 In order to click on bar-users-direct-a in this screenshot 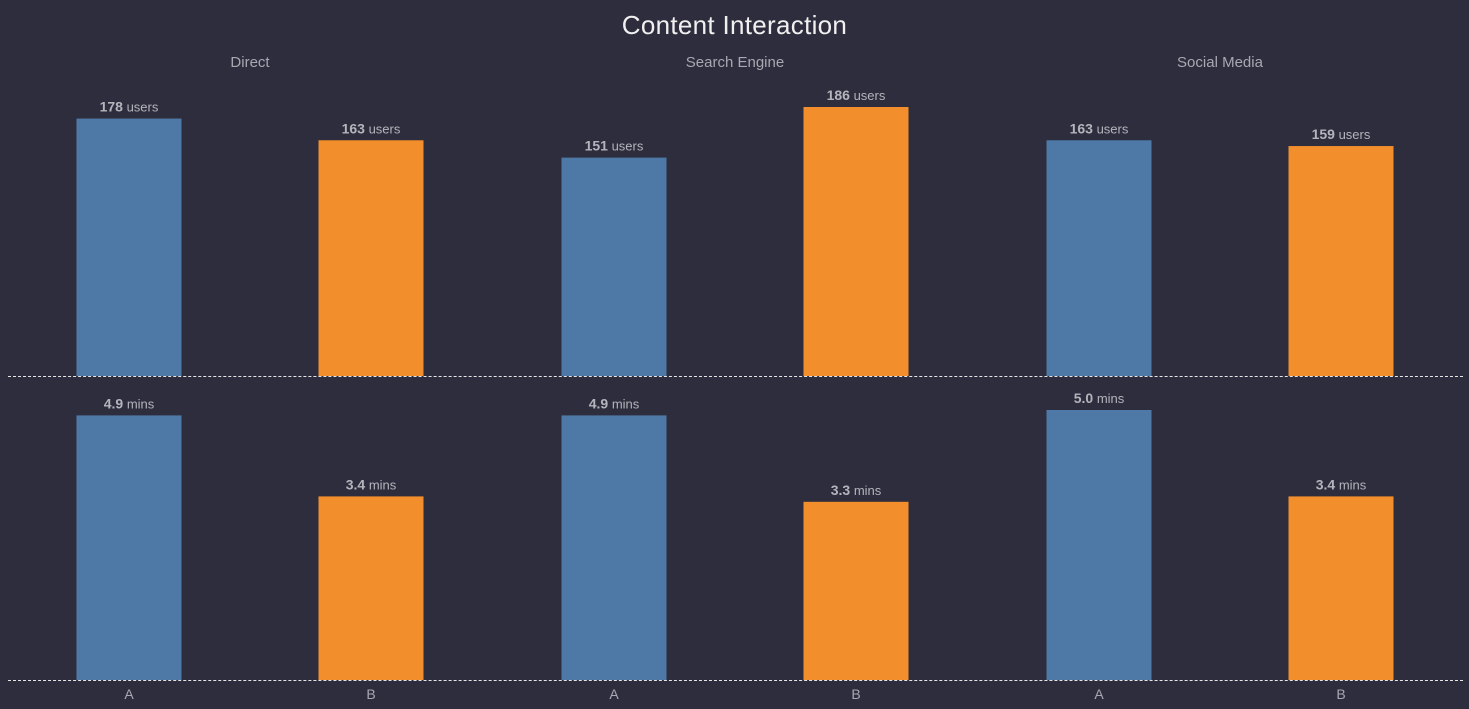, I will do `click(129, 247)`.